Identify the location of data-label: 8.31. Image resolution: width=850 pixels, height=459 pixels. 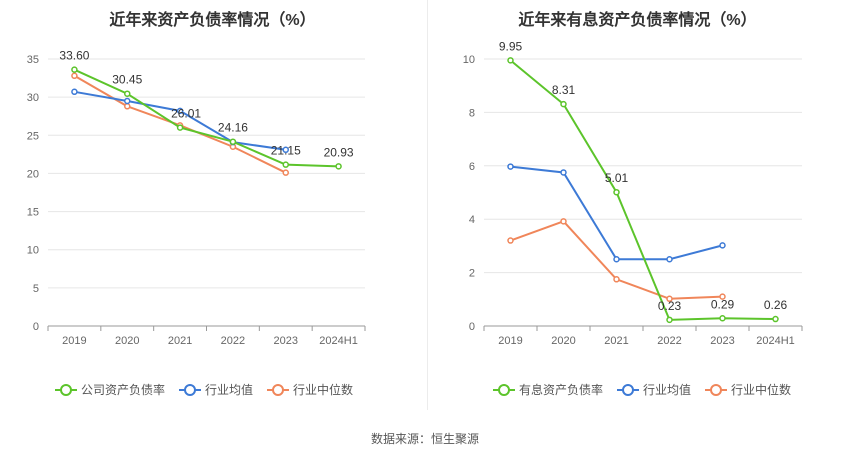
(564, 90).